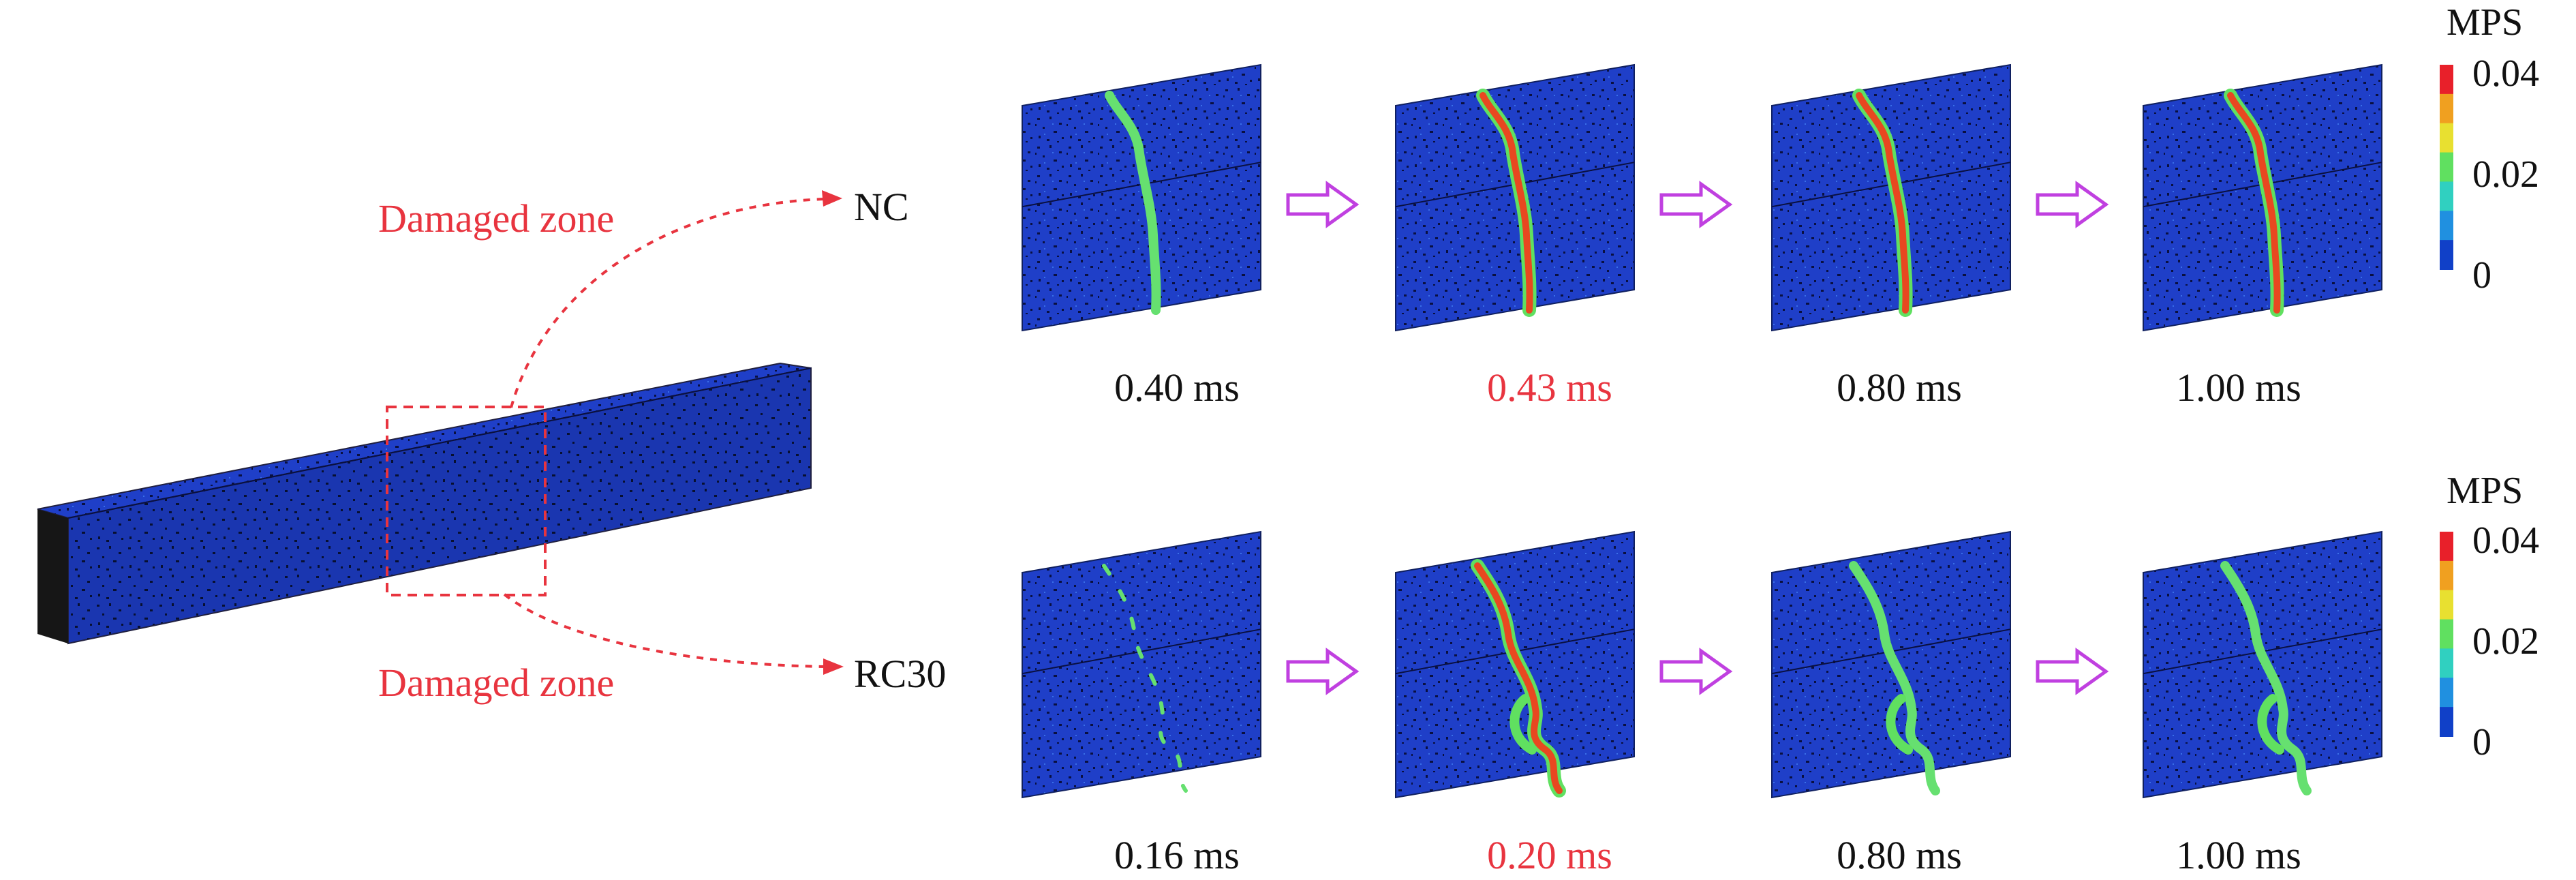 The image size is (2576, 880). What do you see at coordinates (1177, 387) in the screenshot?
I see `time-label: 0.40 ms` at bounding box center [1177, 387].